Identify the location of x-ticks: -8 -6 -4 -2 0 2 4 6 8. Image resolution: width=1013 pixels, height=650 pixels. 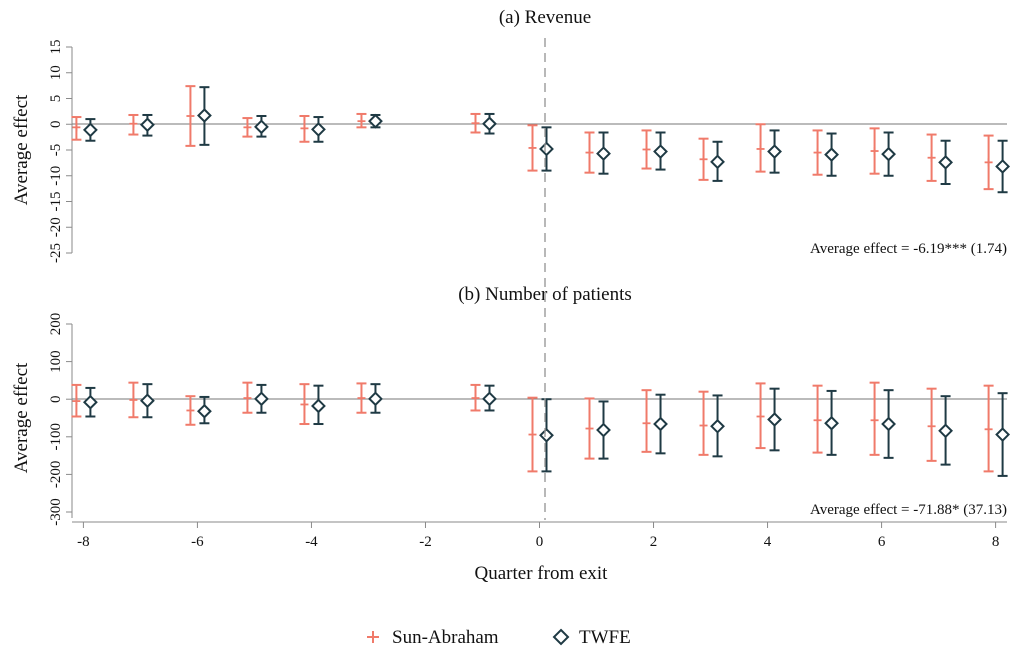
(538, 536).